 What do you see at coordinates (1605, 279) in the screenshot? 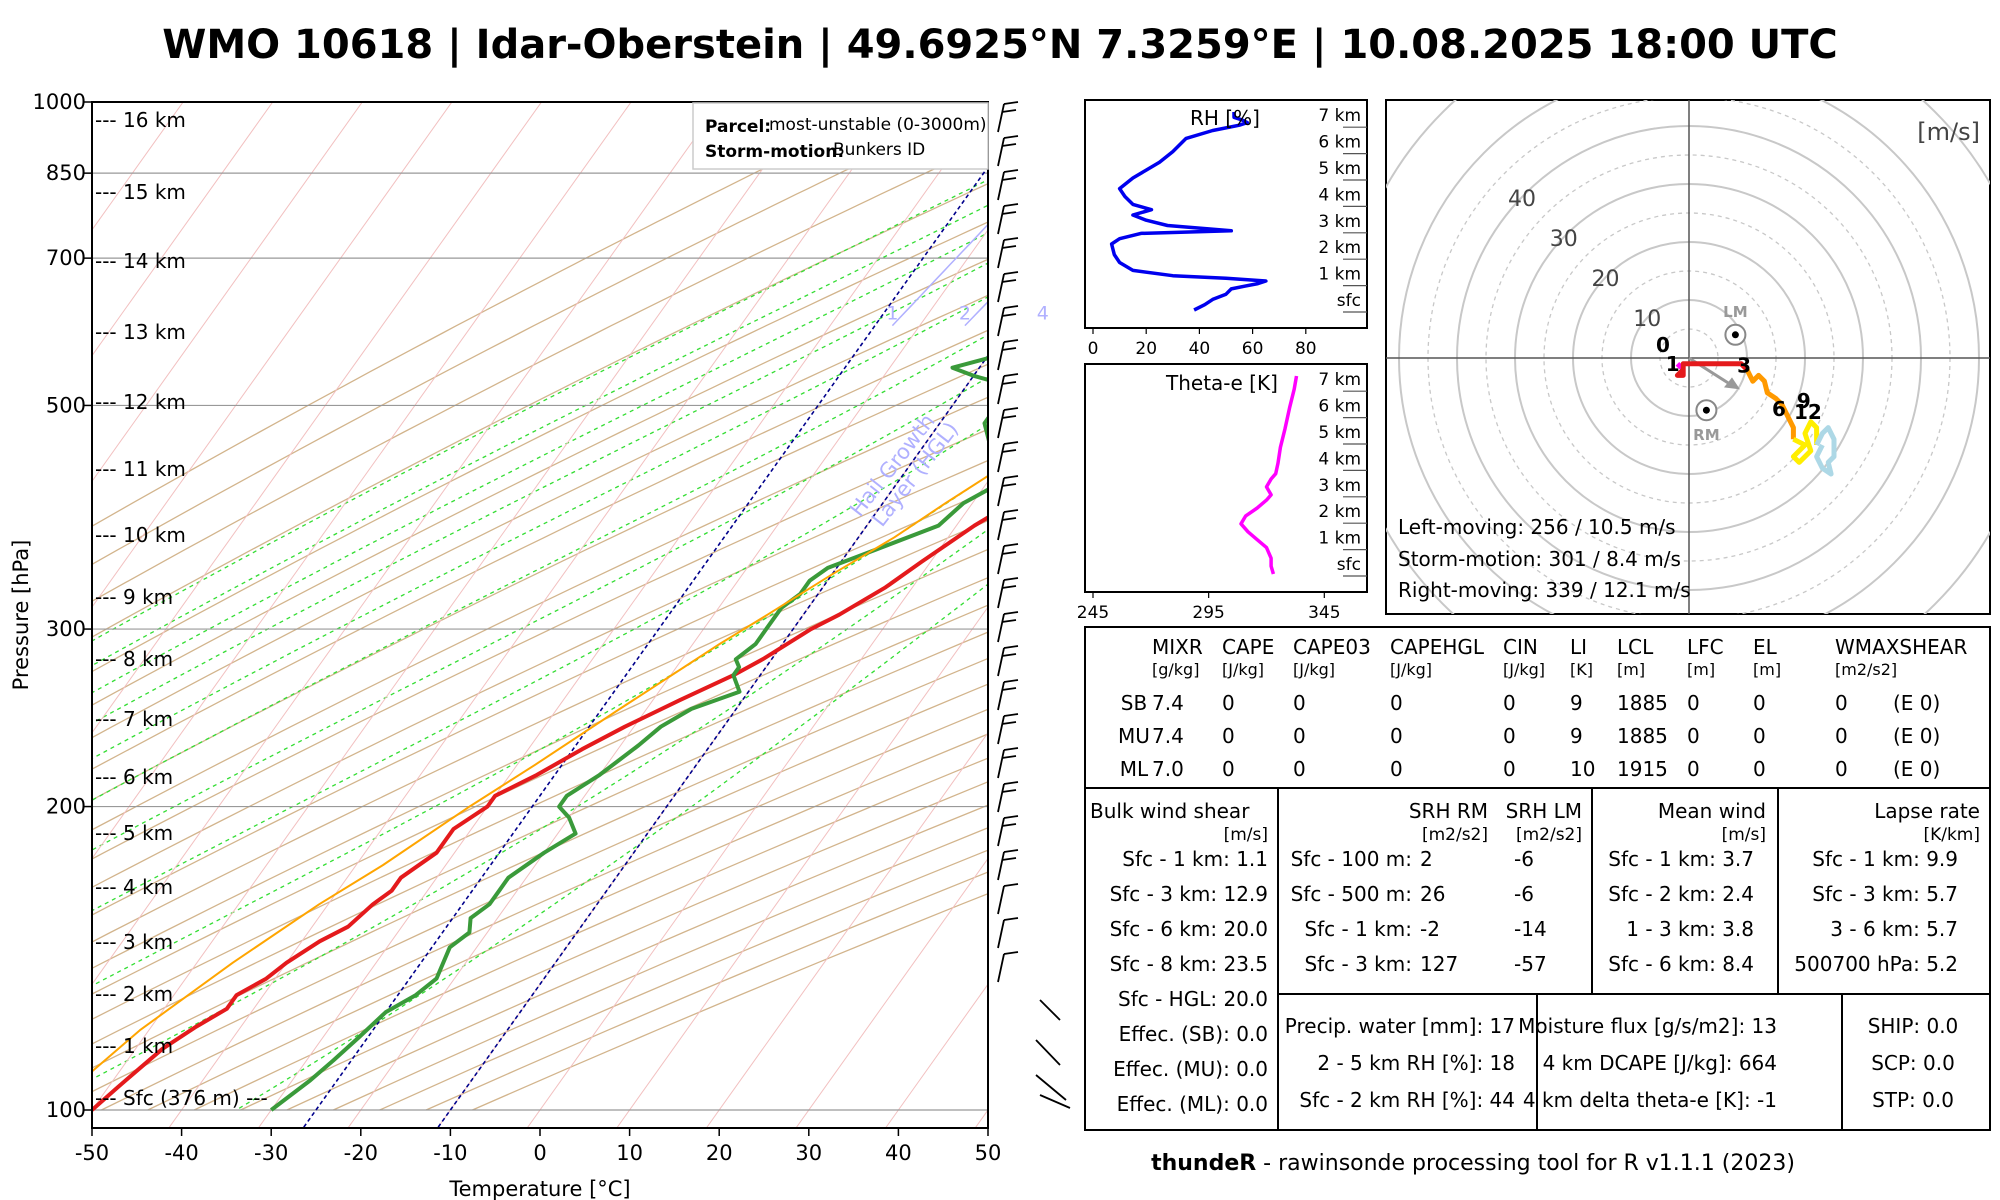
I see `hodo-ring-label: 20` at bounding box center [1605, 279].